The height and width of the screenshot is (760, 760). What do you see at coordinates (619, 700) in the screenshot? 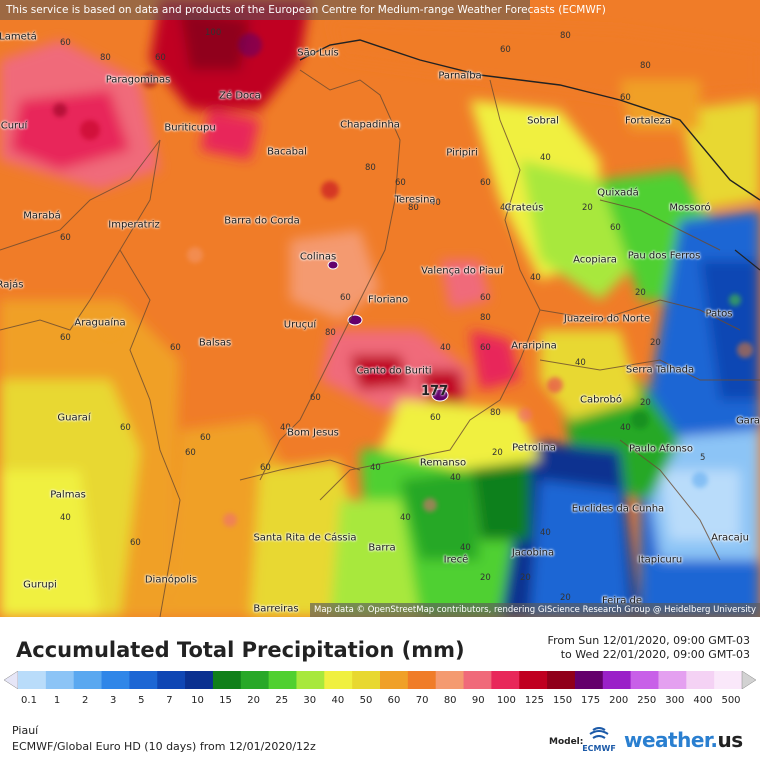
I see `legend-tick-label: 200` at bounding box center [619, 700].